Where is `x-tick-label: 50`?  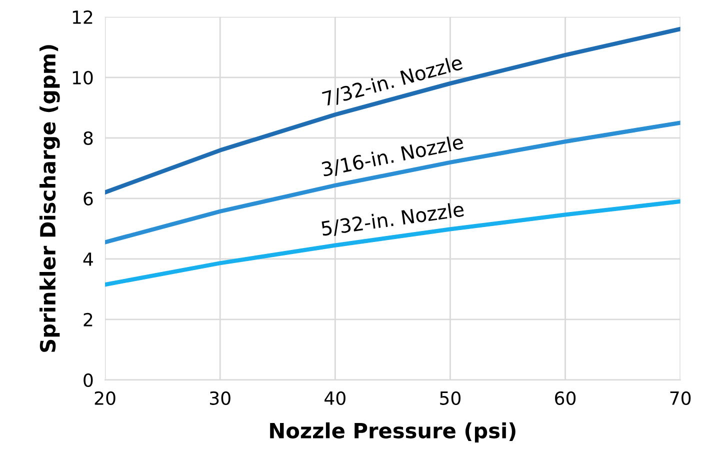
x-tick-label: 50 is located at coordinates (450, 398).